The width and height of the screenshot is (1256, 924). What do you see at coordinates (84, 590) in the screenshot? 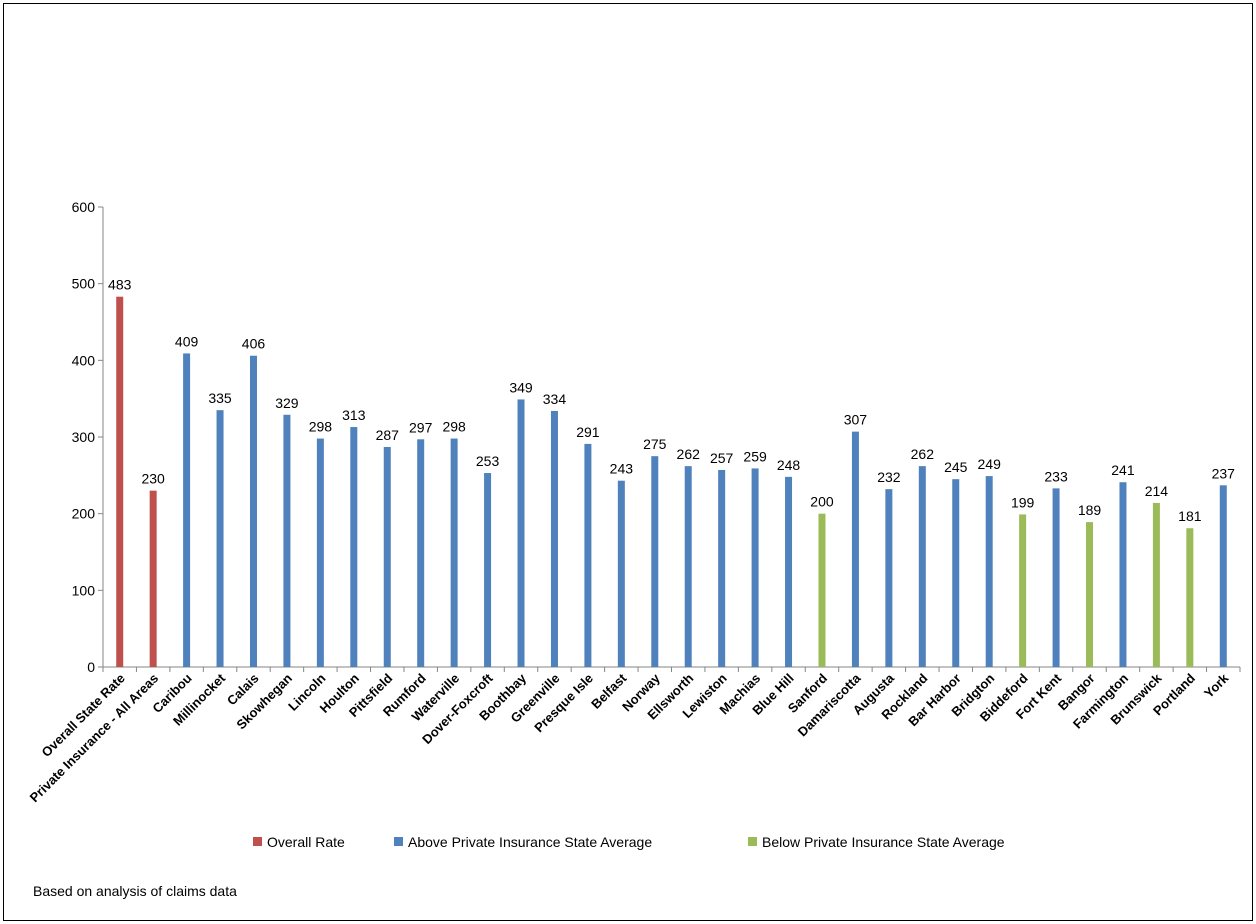
I see `y-tick-label: 100` at bounding box center [84, 590].